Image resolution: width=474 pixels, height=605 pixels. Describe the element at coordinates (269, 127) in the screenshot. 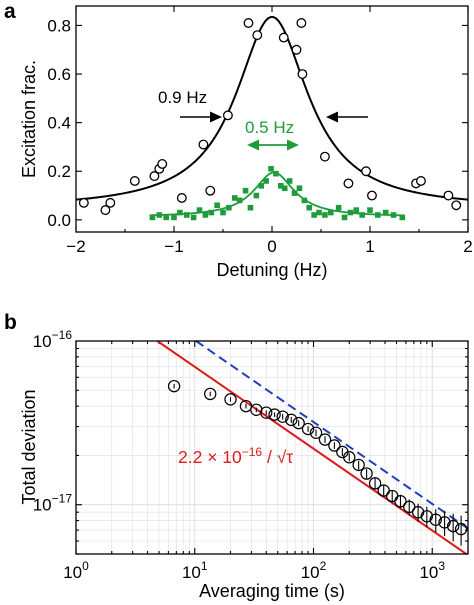

I see `fwhm-label-green: 0.5 Hz` at that location.